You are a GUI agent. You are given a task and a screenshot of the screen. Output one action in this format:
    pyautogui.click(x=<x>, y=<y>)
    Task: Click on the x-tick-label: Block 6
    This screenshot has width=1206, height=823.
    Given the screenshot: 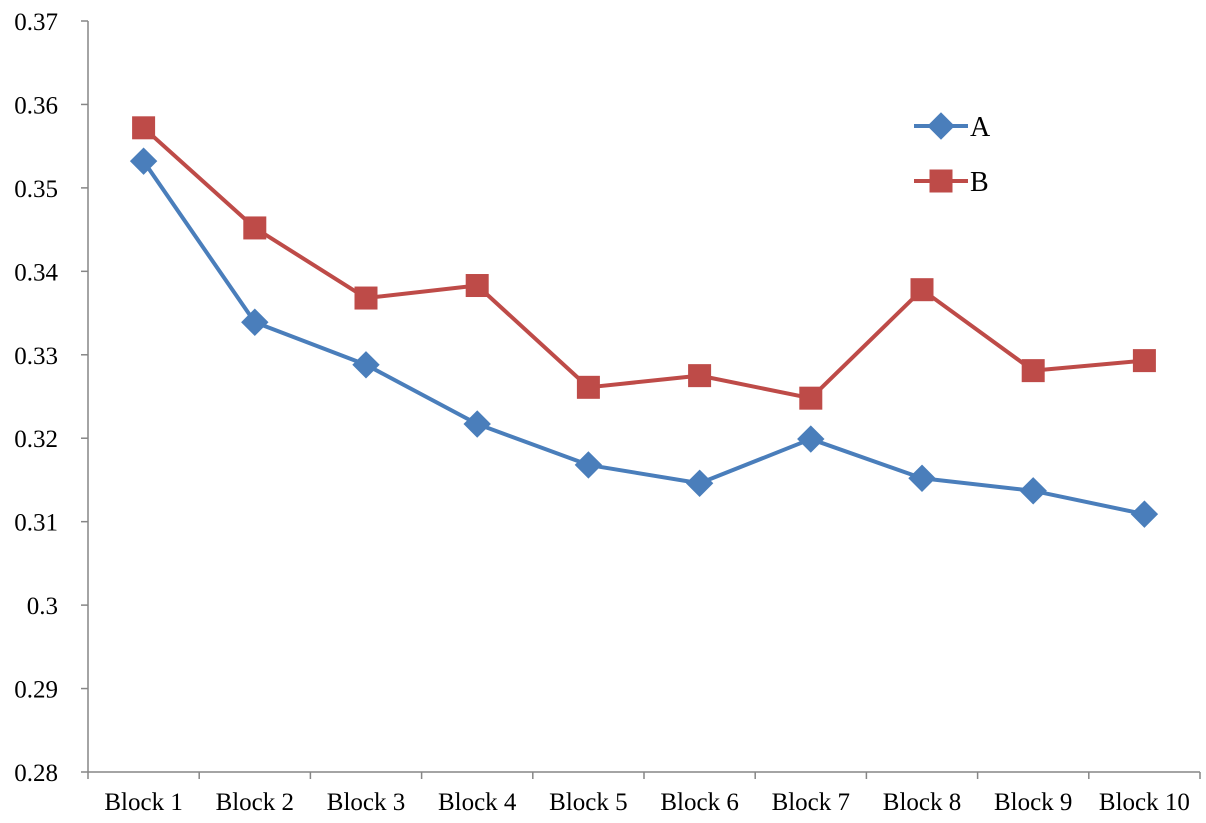 What is the action you would take?
    pyautogui.click(x=699, y=802)
    